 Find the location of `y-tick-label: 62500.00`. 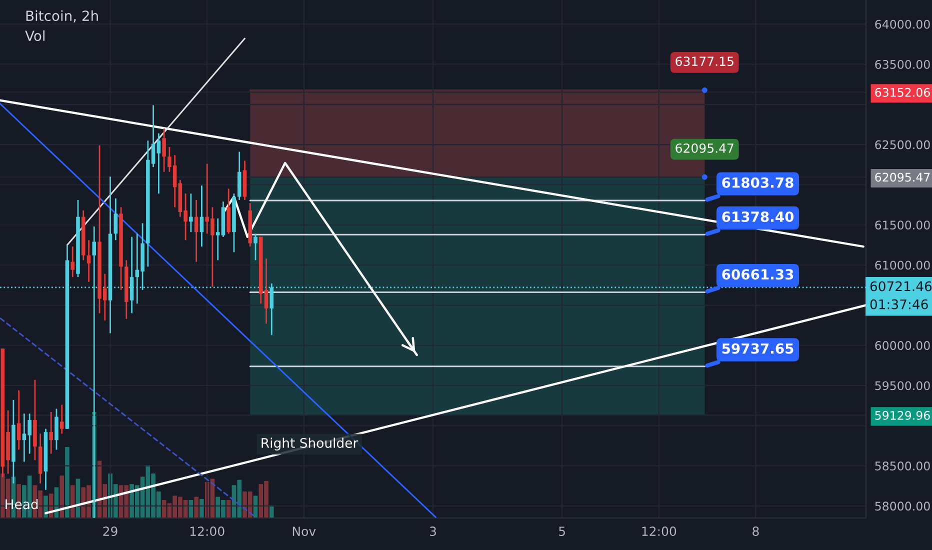

y-tick-label: 62500.00 is located at coordinates (902, 145).